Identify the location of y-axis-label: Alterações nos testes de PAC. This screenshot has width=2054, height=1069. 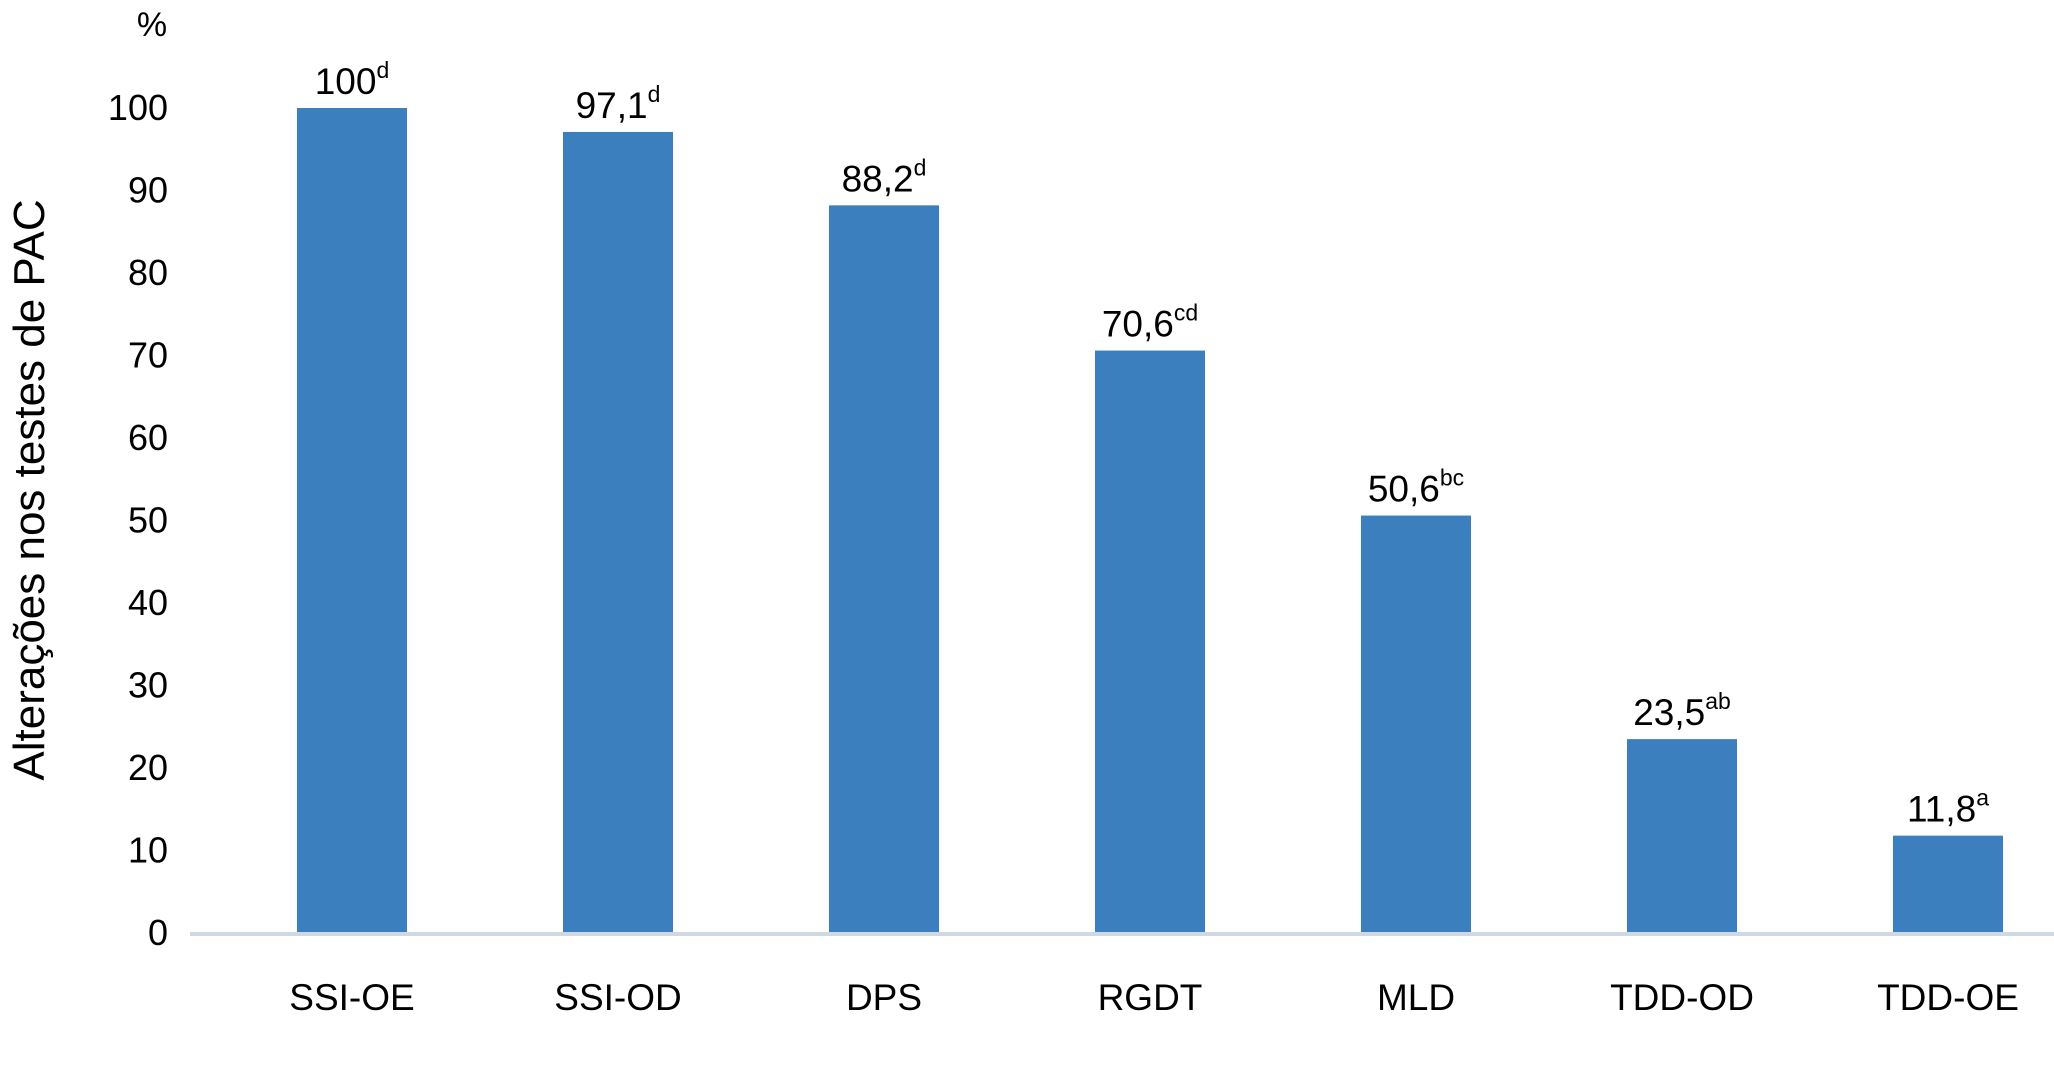
(29, 489).